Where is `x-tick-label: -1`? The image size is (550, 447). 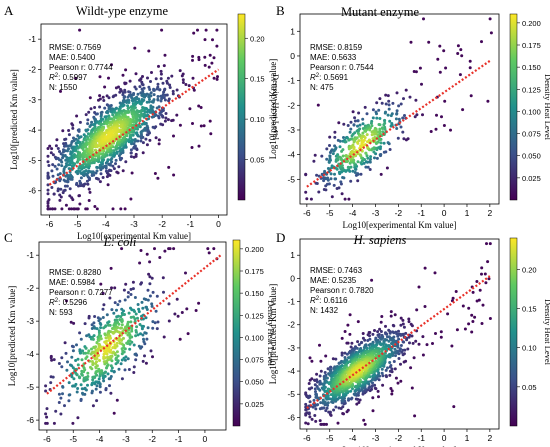
x-tick-label: -1 is located at coordinates (421, 213).